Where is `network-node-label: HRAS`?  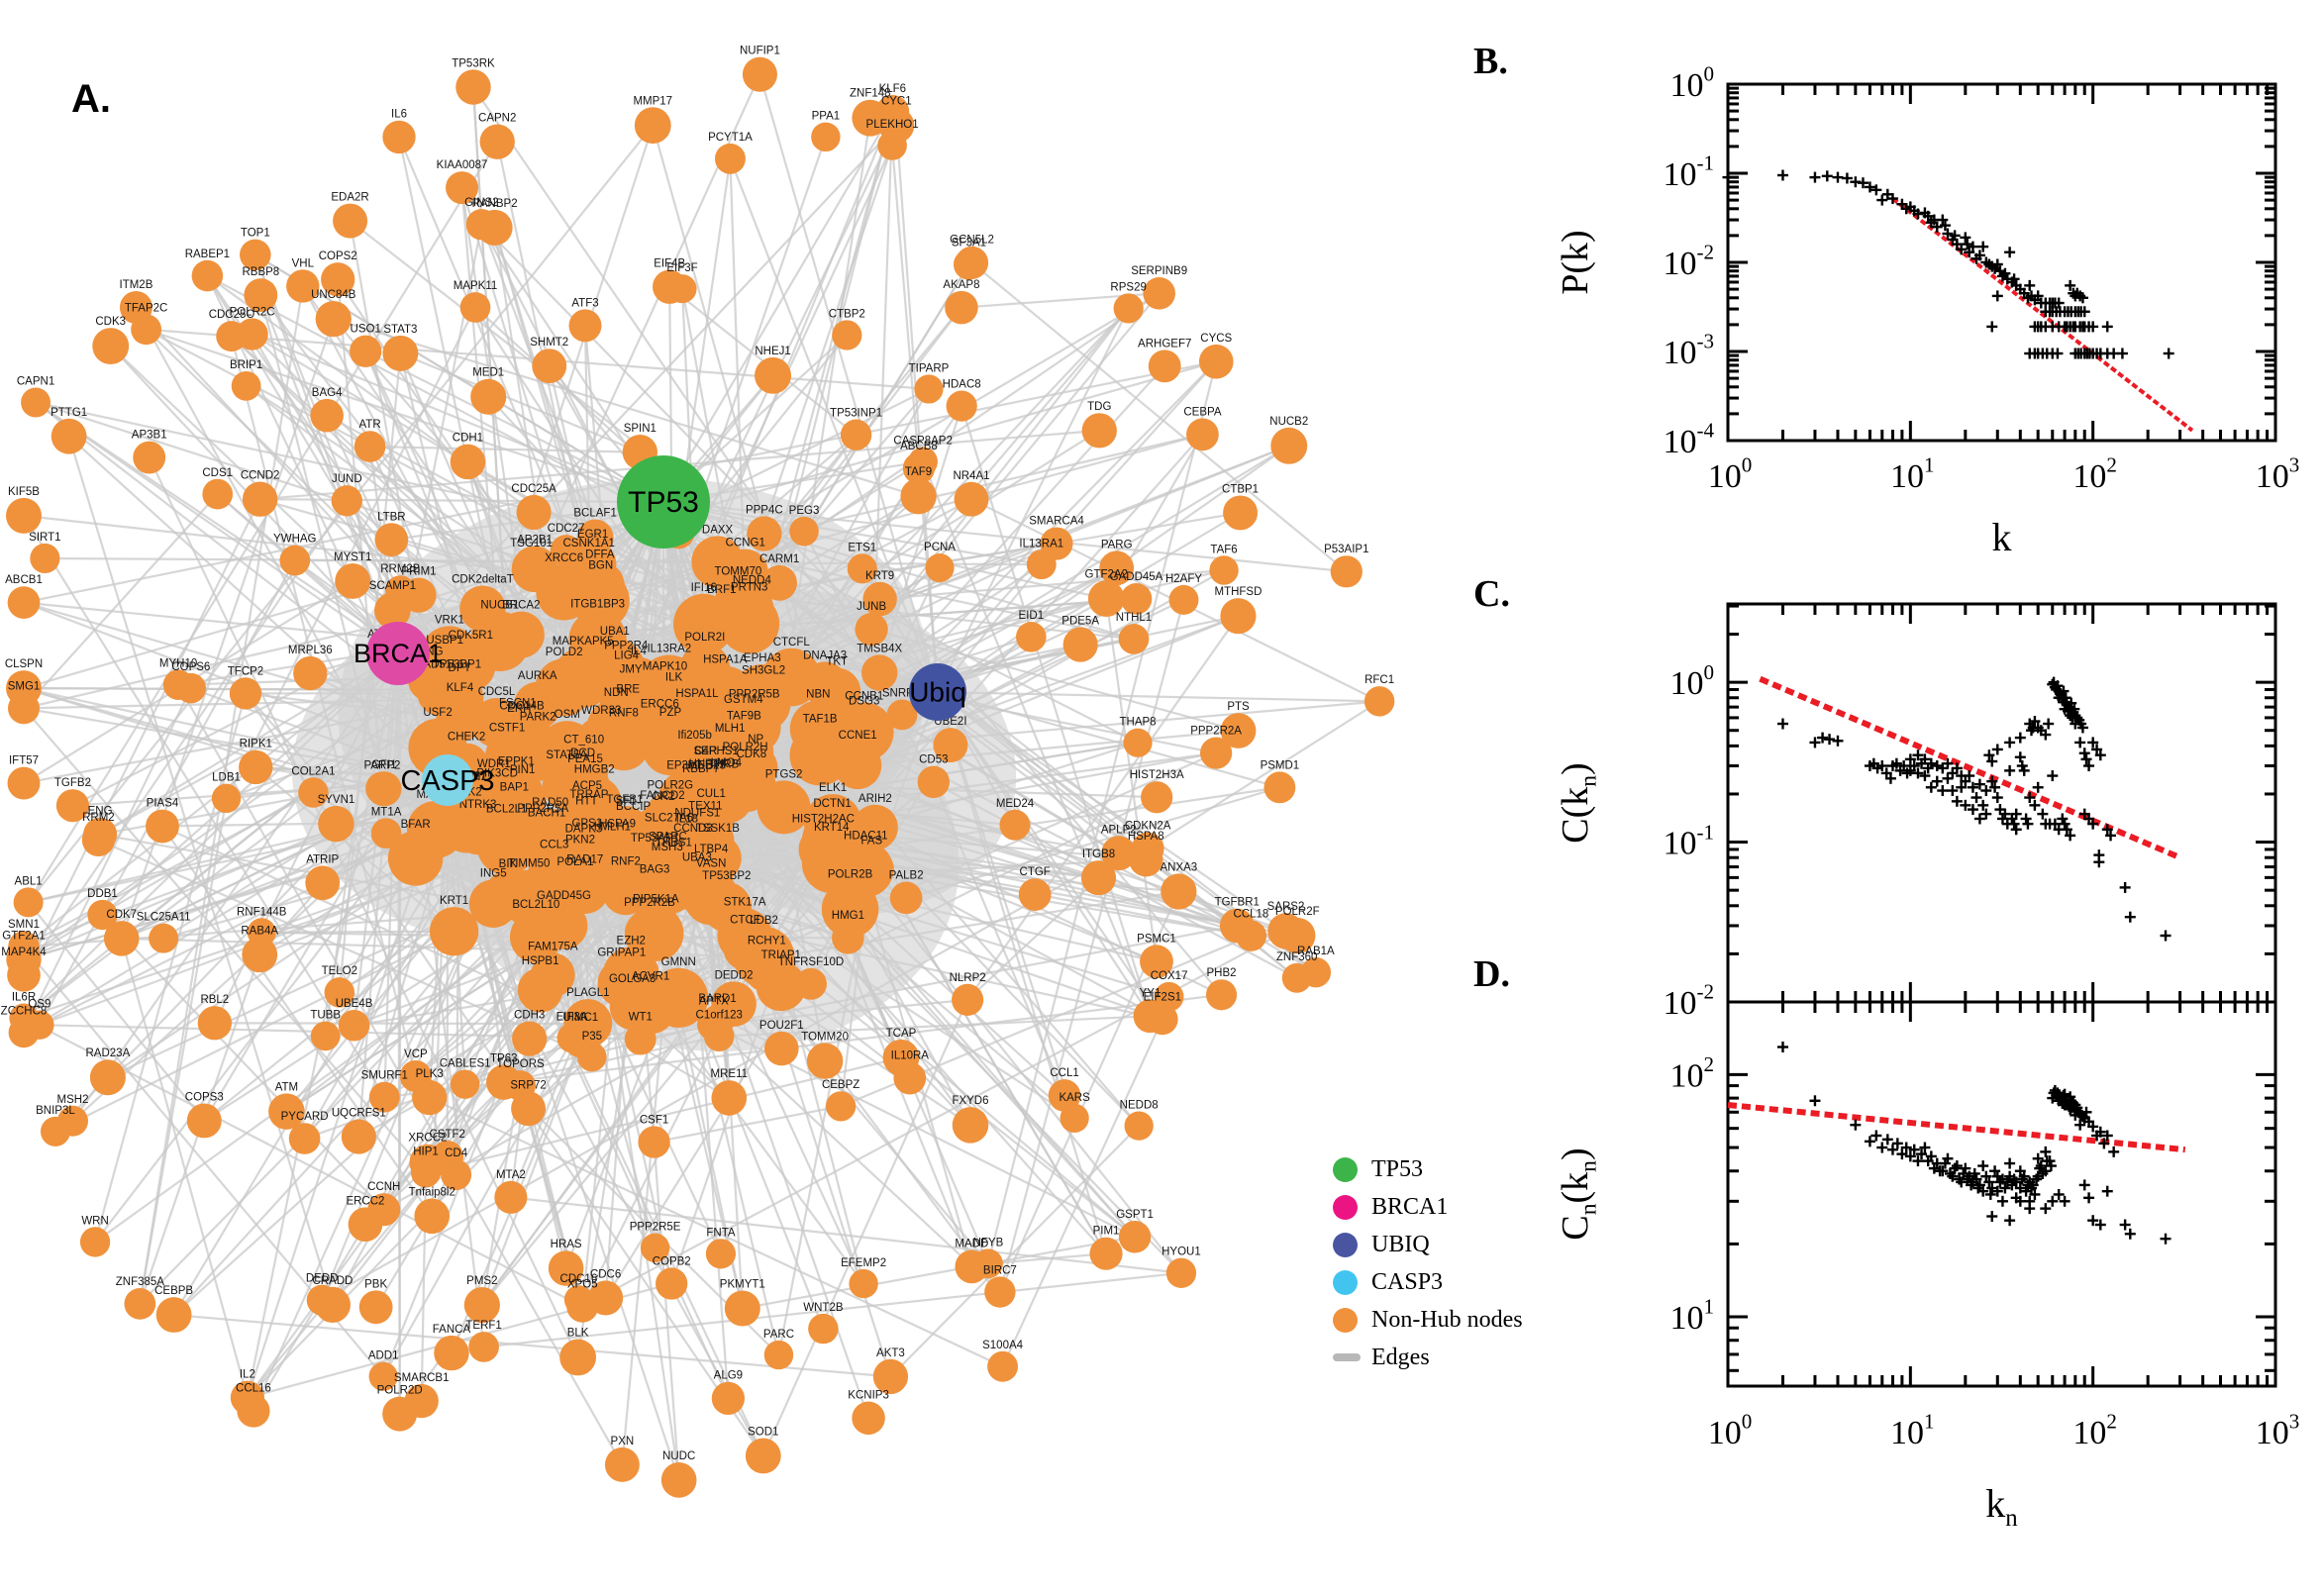 network-node-label: HRAS is located at coordinates (566, 1244).